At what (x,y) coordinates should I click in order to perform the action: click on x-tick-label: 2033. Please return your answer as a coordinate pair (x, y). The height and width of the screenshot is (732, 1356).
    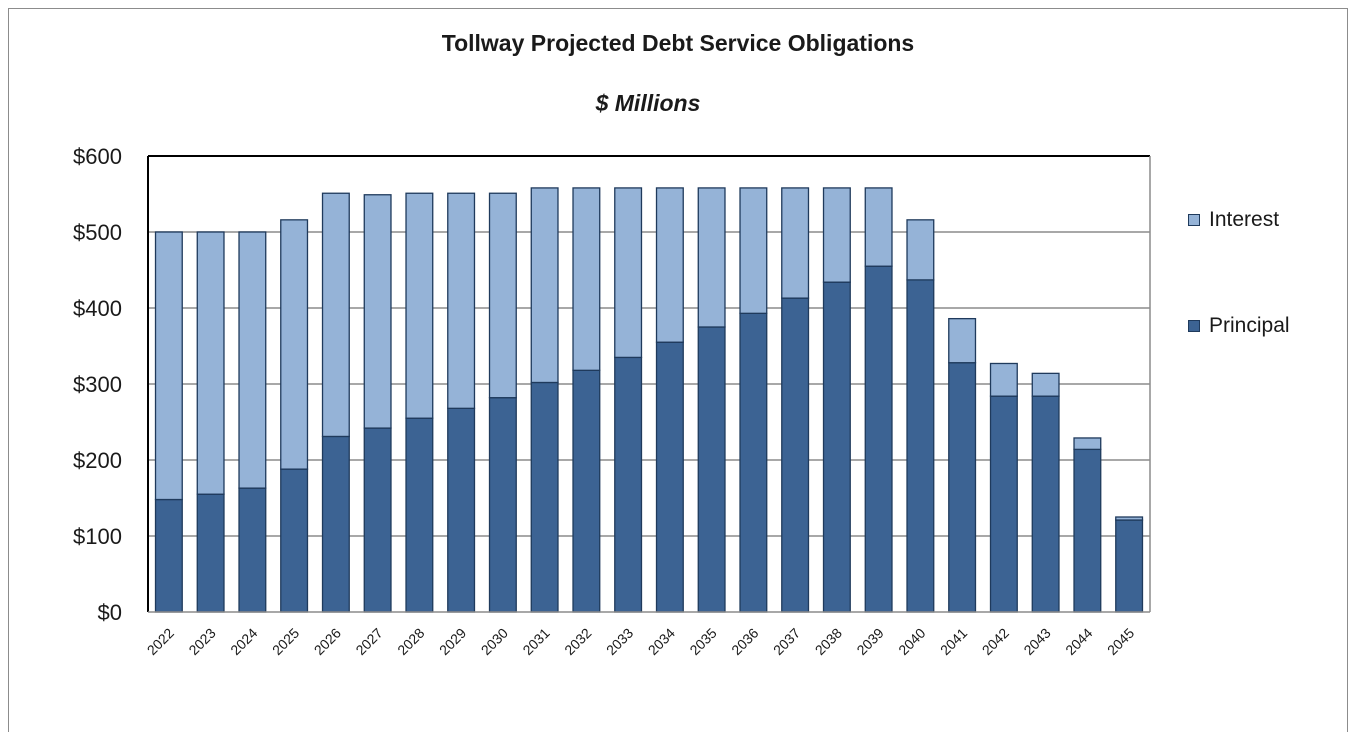
    Looking at the image, I should click on (619, 641).